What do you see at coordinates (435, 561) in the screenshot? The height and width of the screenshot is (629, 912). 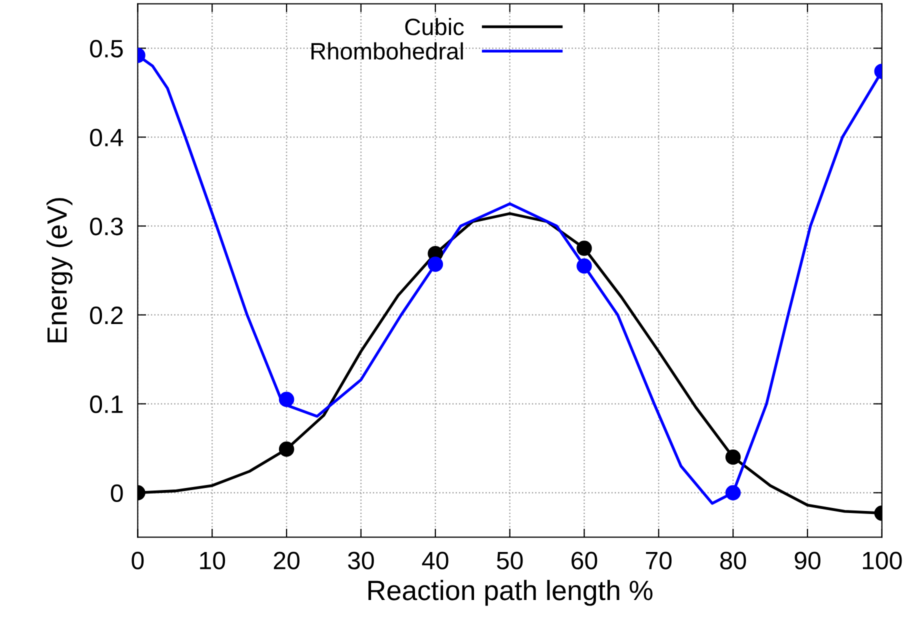 I see `x-tick-label: 40` at bounding box center [435, 561].